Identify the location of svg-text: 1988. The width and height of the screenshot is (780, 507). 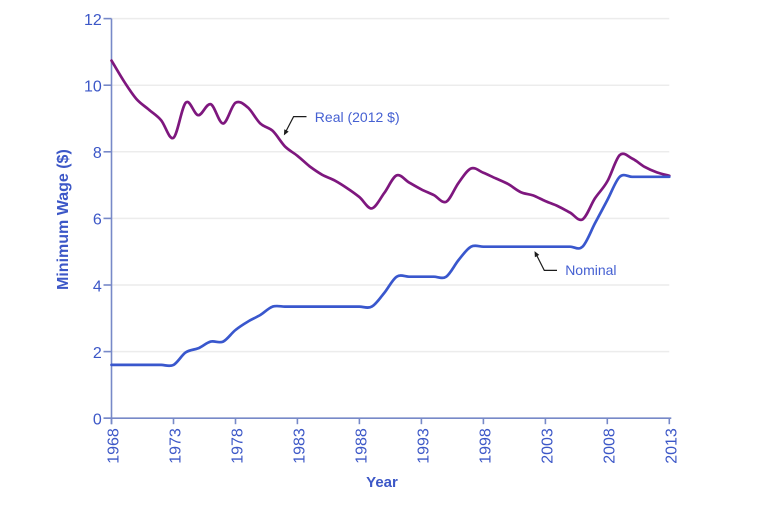
(361, 446).